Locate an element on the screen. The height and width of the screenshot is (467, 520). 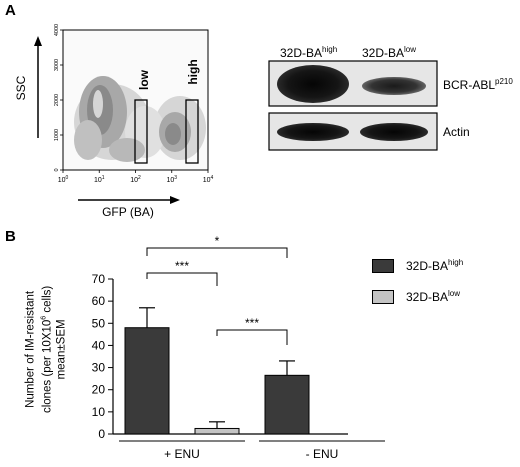
flow-y-tick-label: 2000 is located at coordinates (57, 100).